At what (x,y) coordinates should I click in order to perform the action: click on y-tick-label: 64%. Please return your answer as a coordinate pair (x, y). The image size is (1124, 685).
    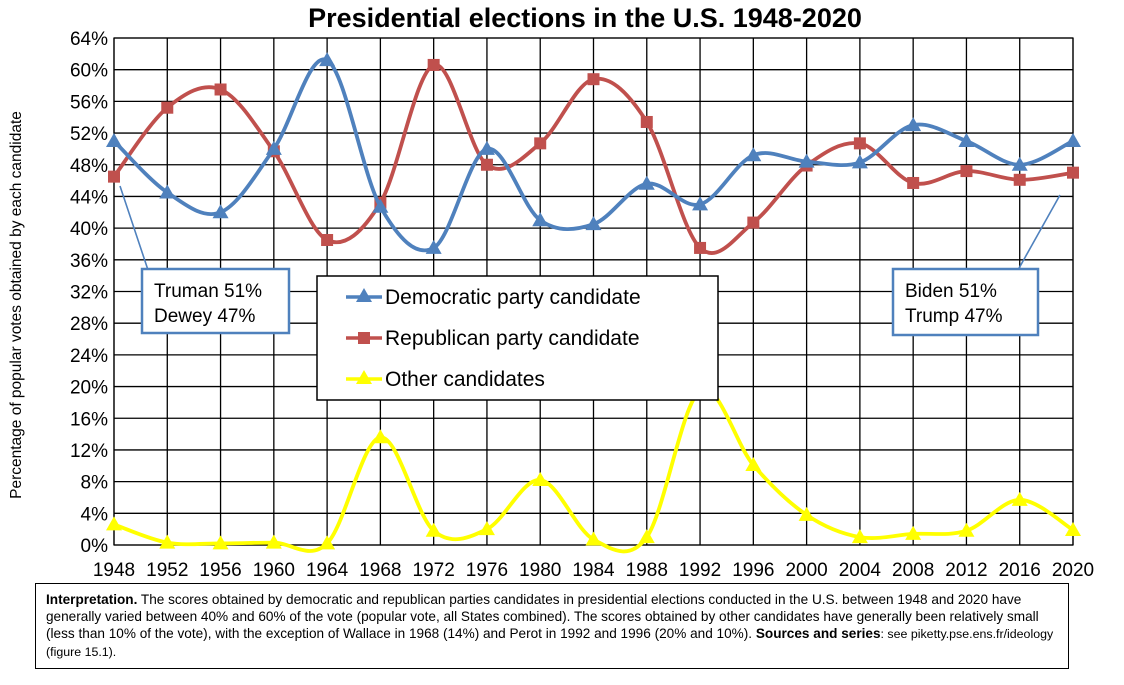
    Looking at the image, I should click on (89, 39).